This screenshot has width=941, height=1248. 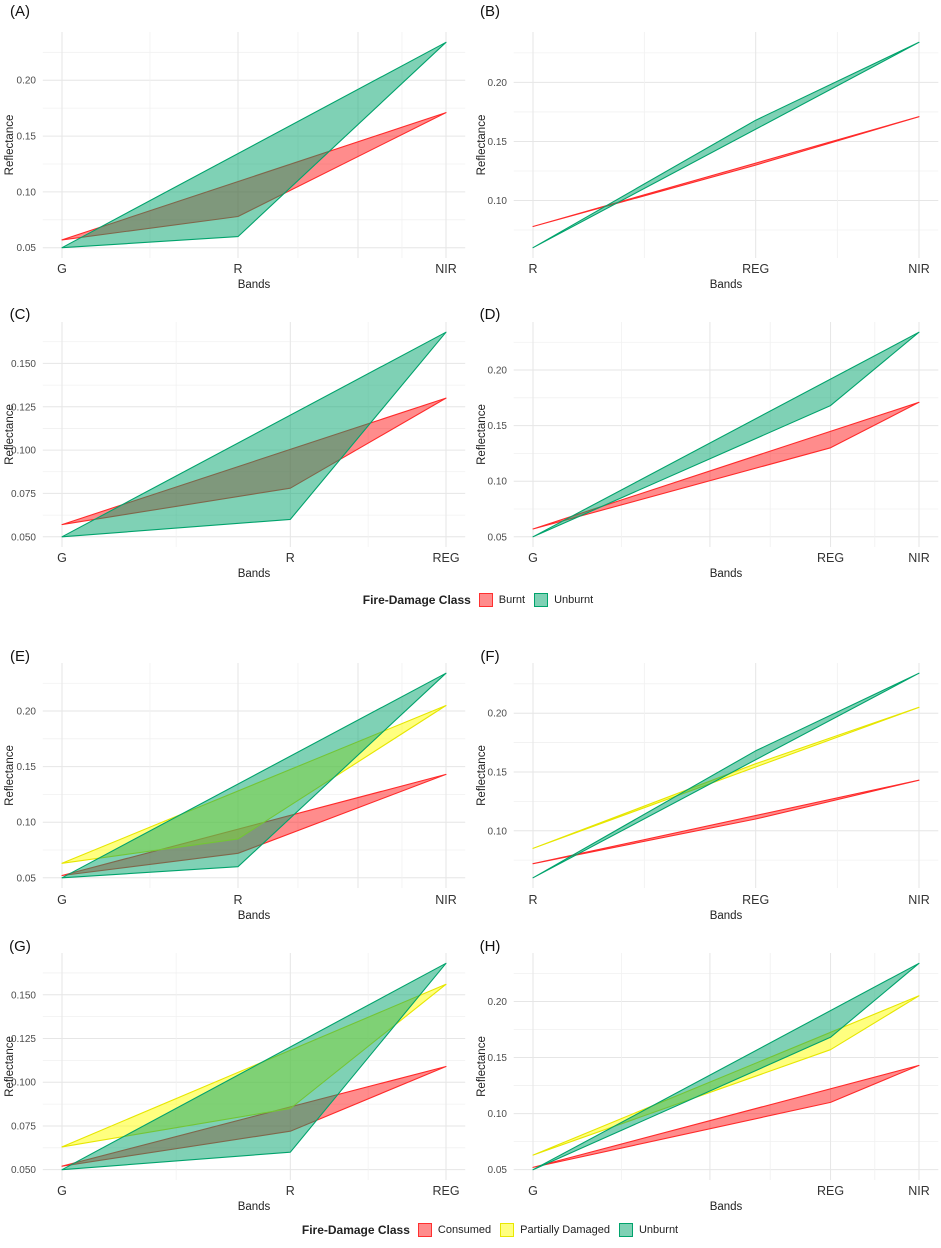 I want to click on legend-item-consumed: Consumed, so click(x=454, y=1230).